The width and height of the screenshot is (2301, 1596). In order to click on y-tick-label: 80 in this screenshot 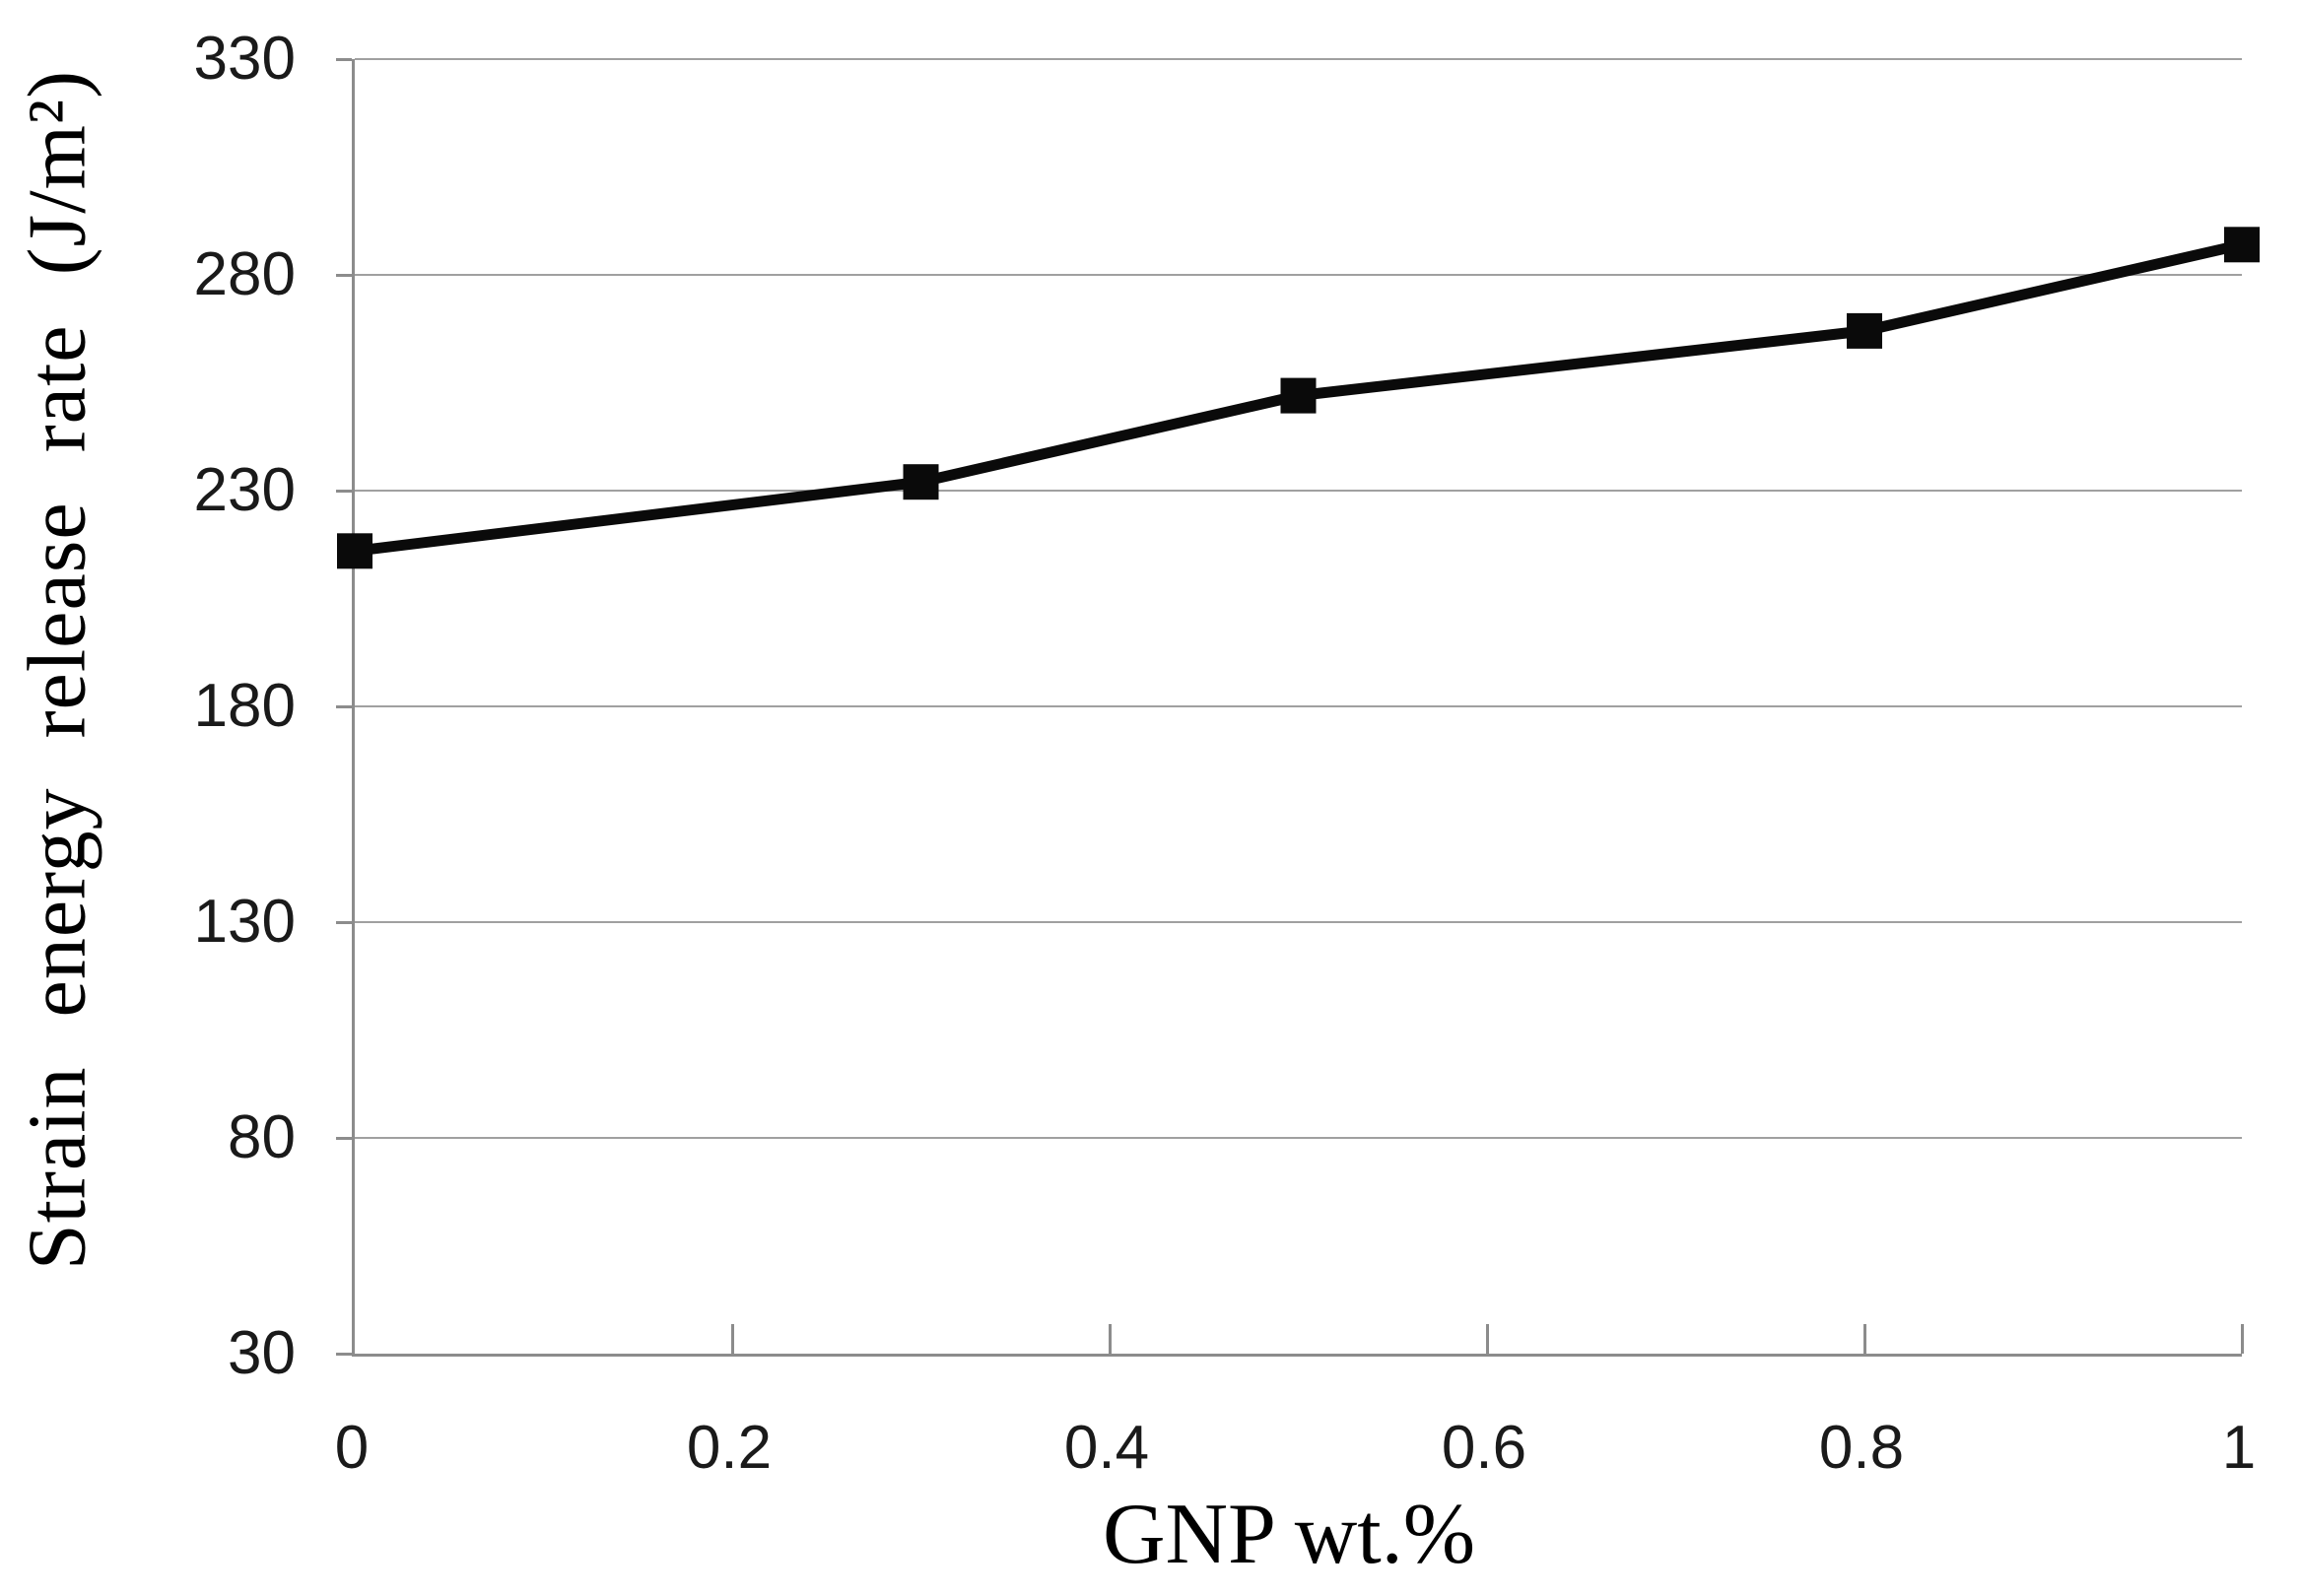, I will do `click(262, 1137)`.